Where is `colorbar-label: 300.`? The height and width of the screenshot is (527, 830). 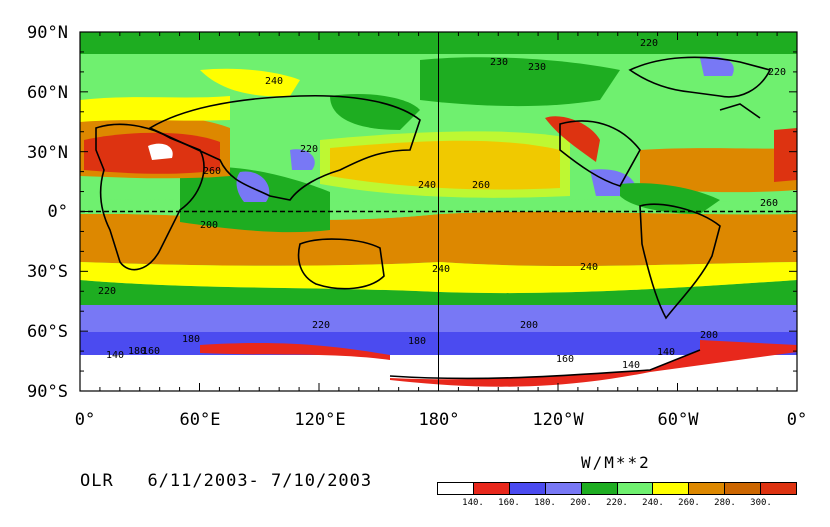
colorbar-label: 300. is located at coordinates (761, 503).